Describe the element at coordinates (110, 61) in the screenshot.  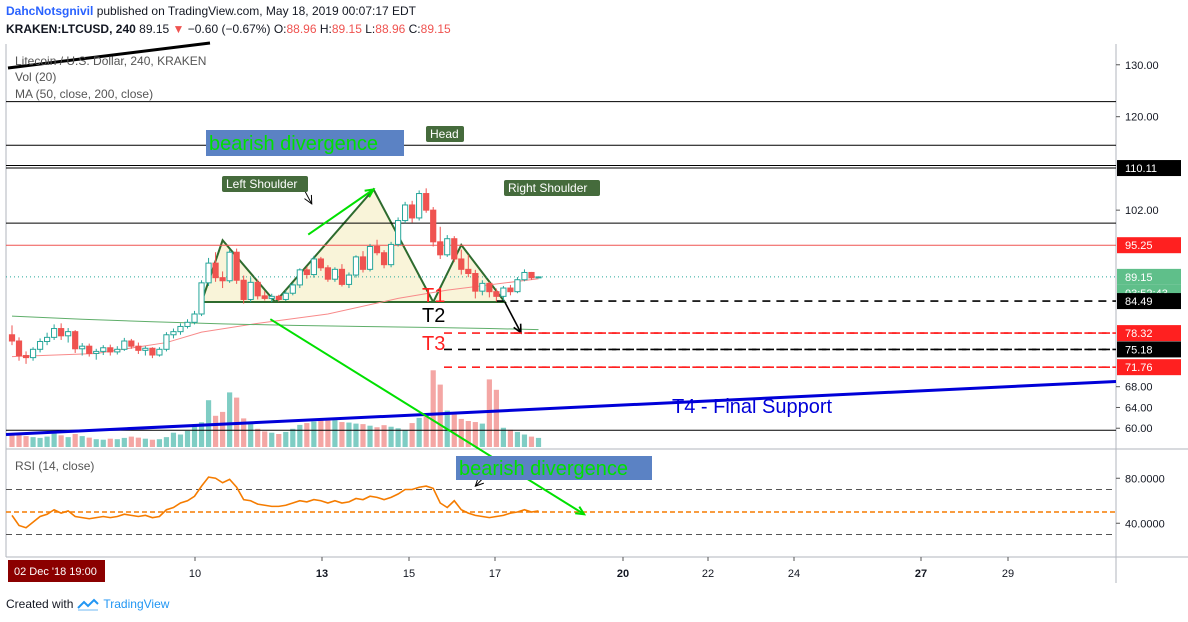
I see `legend-title: Litecoin / U.S. Dollar, 240, KRAKEN` at that location.